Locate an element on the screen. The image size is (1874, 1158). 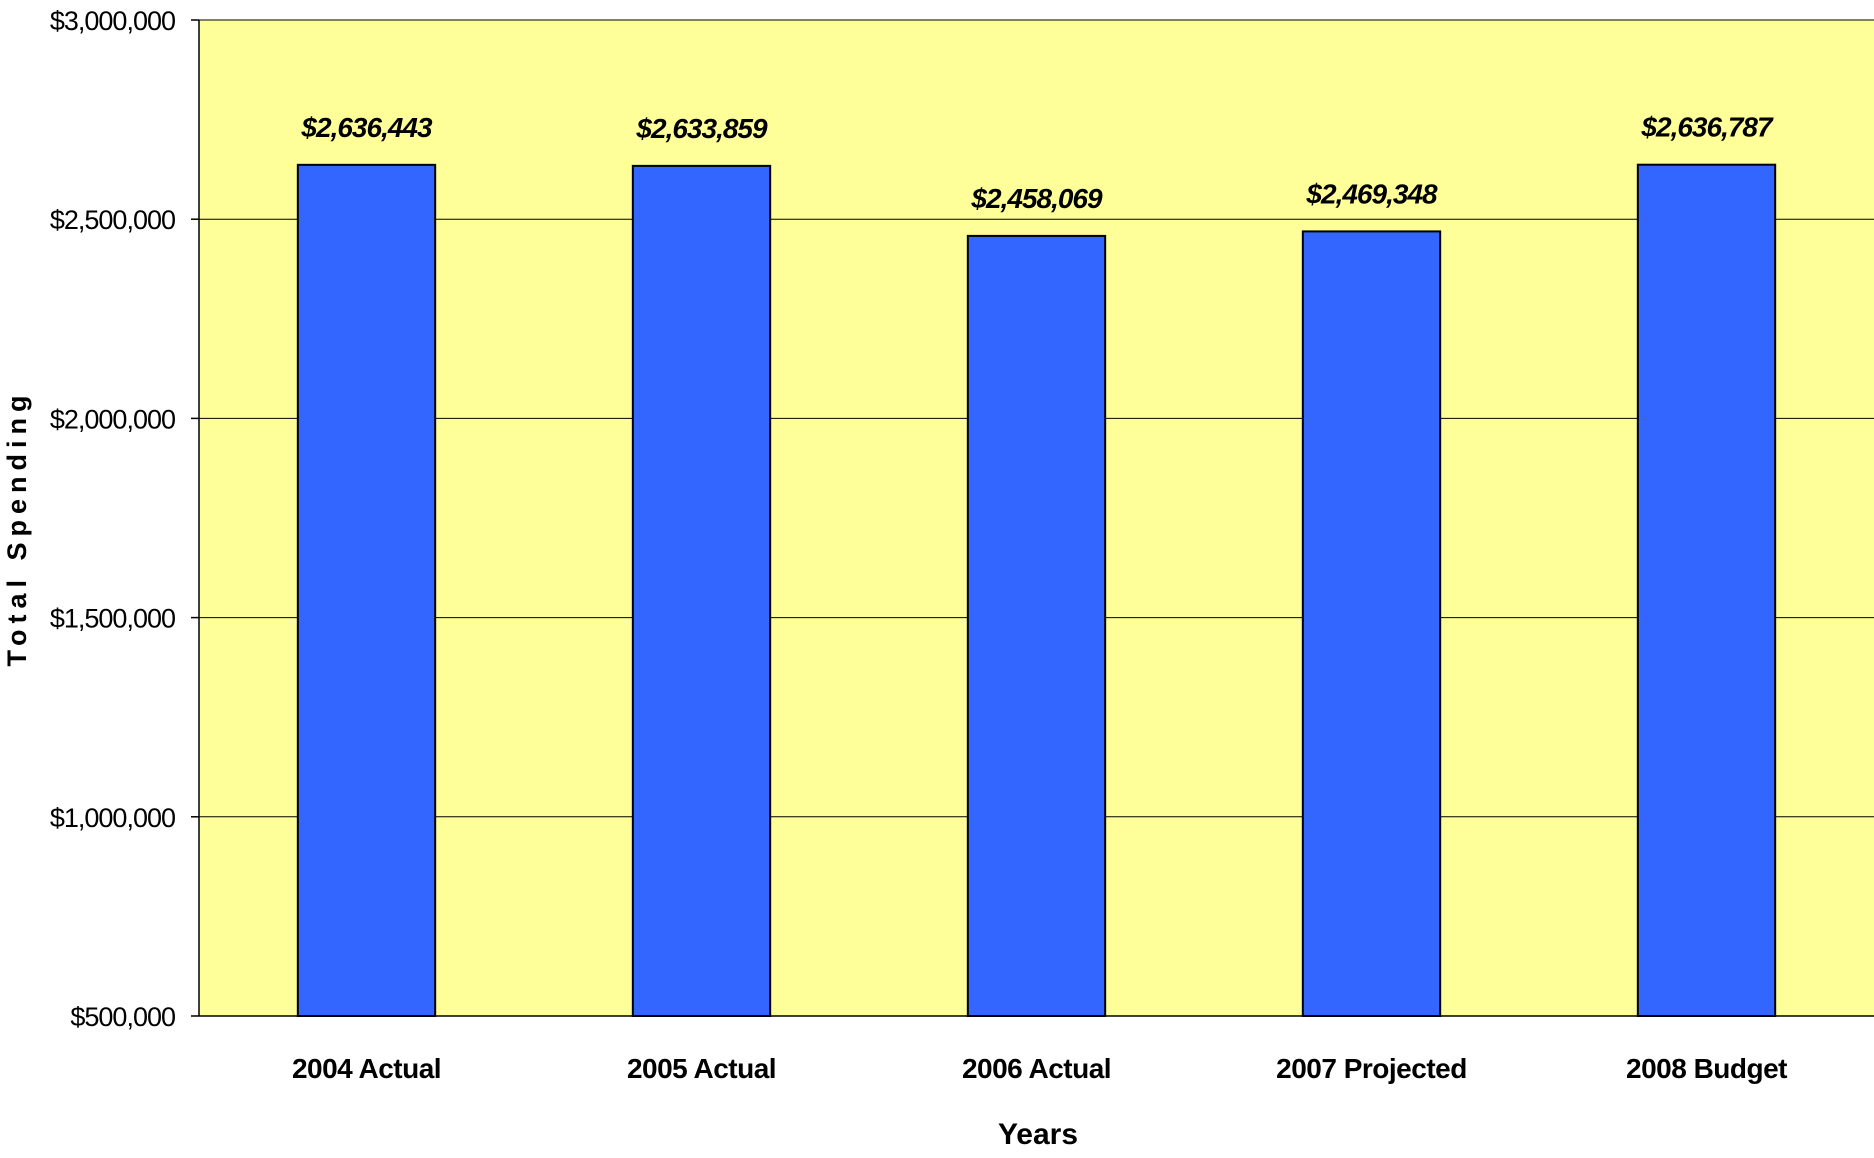
y-tick-label: $1,000,000 is located at coordinates (112, 818).